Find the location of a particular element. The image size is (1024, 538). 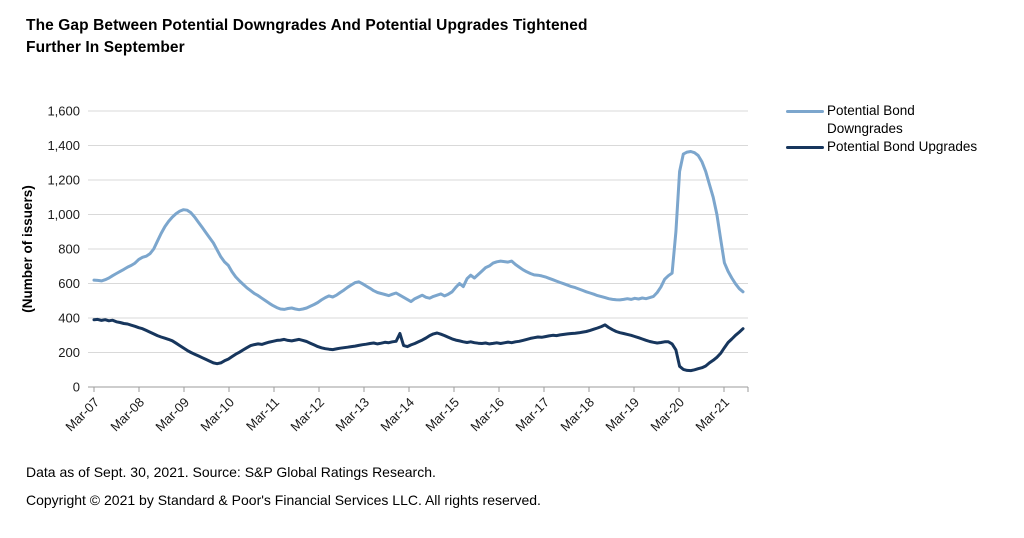

x-tick-label: Mar-07 is located at coordinates (82, 415).